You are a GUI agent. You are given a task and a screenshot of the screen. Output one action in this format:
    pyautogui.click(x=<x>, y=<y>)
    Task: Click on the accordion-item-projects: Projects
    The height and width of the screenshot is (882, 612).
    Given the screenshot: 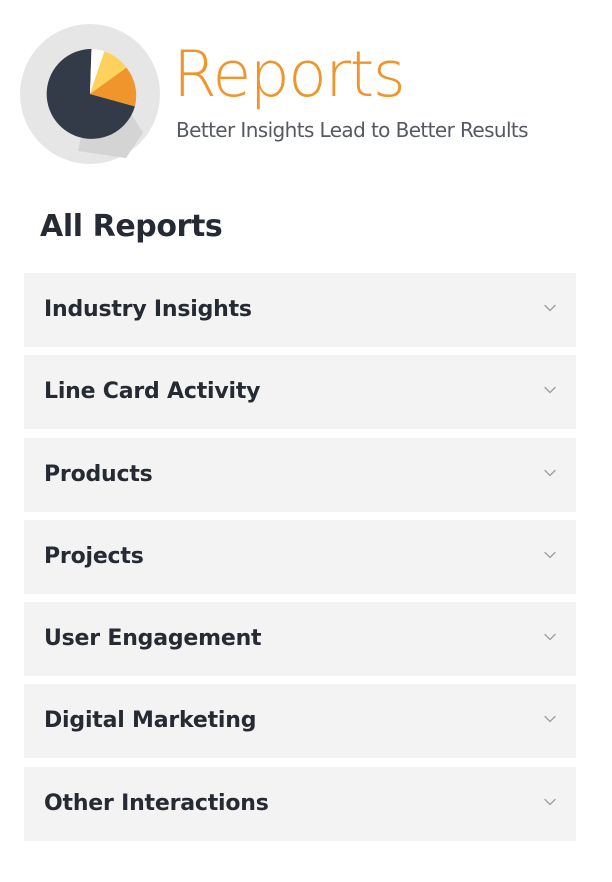 What is the action you would take?
    pyautogui.click(x=300, y=556)
    